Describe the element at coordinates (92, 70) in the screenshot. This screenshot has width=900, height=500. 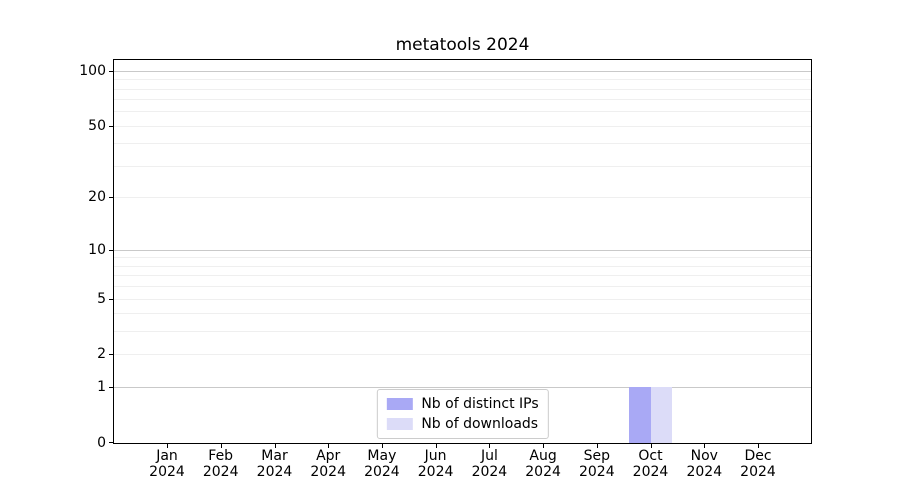
I see `y-axis-tick-label: 100` at that location.